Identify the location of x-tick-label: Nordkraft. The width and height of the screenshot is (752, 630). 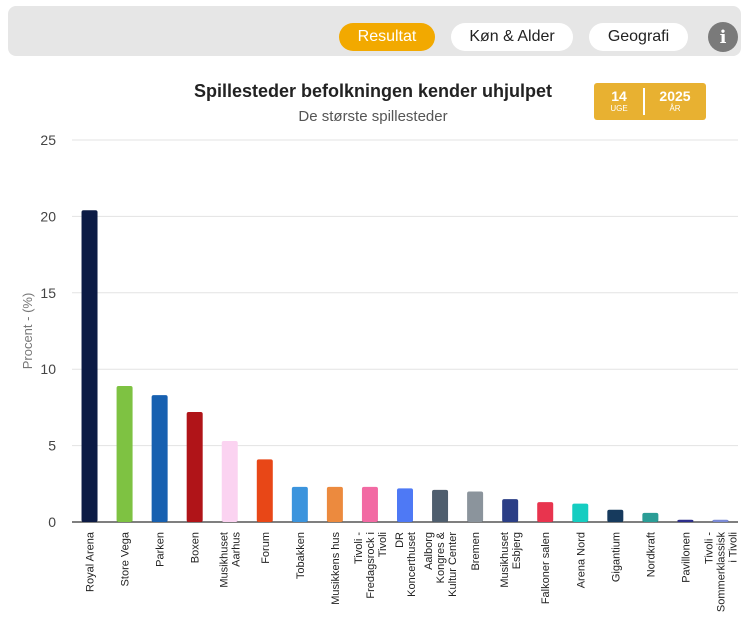
(651, 554).